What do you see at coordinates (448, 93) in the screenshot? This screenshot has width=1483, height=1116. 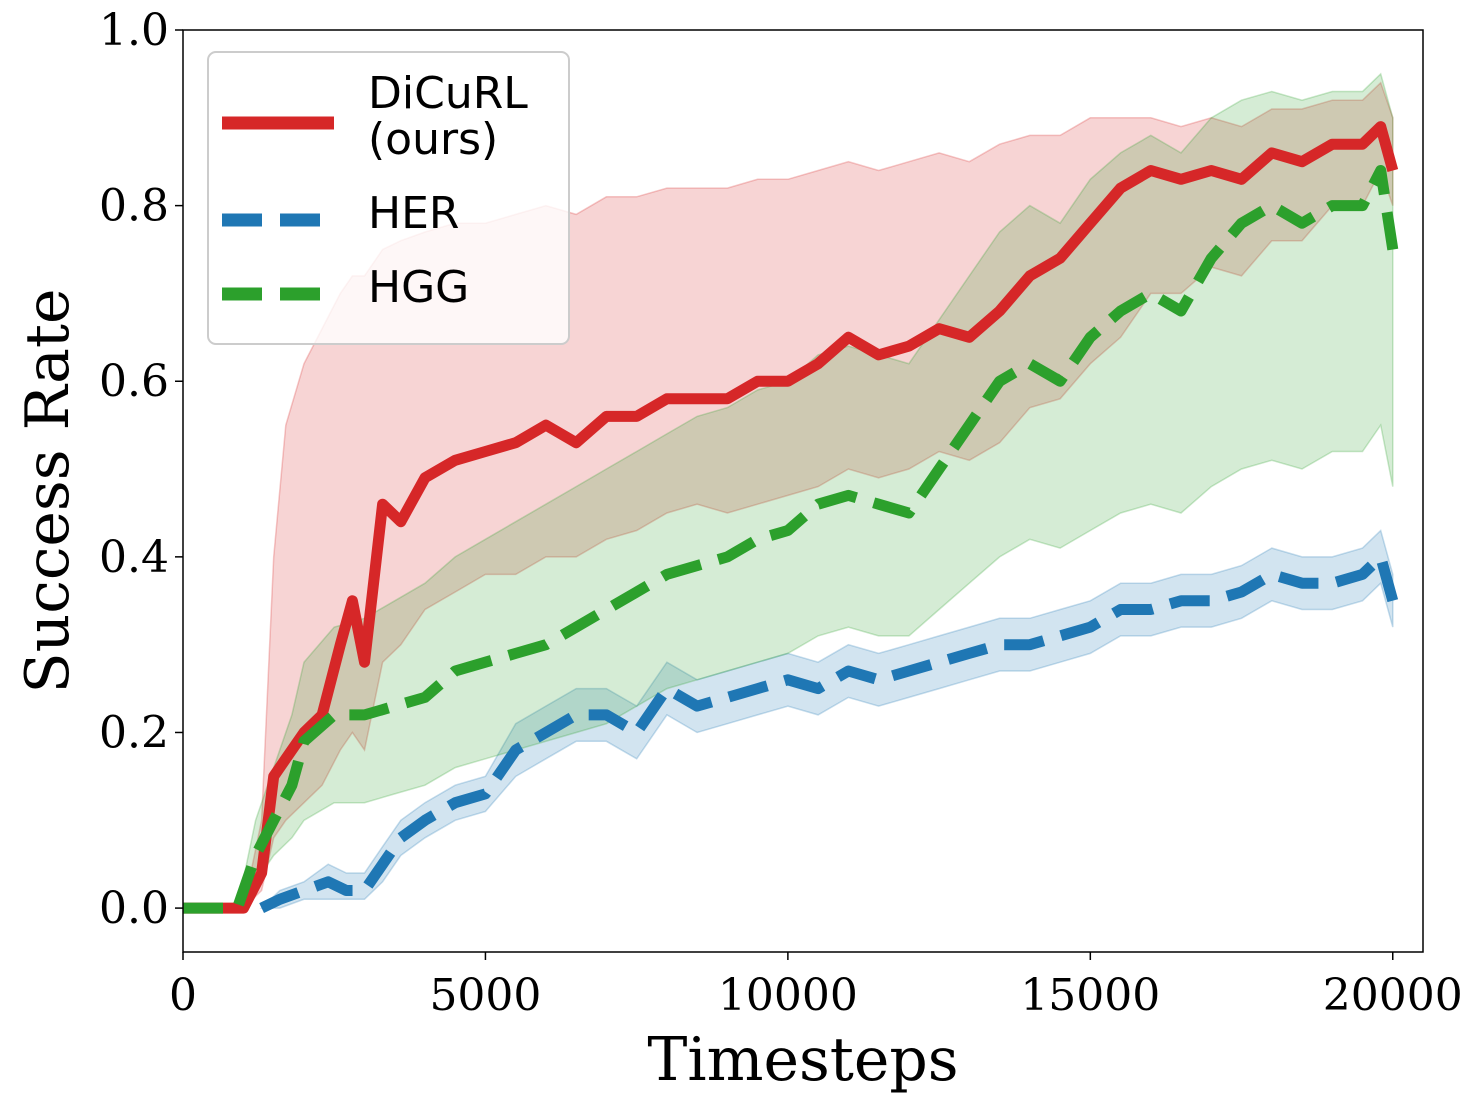 I see `legend-label-dicurl: DiCuRL` at bounding box center [448, 93].